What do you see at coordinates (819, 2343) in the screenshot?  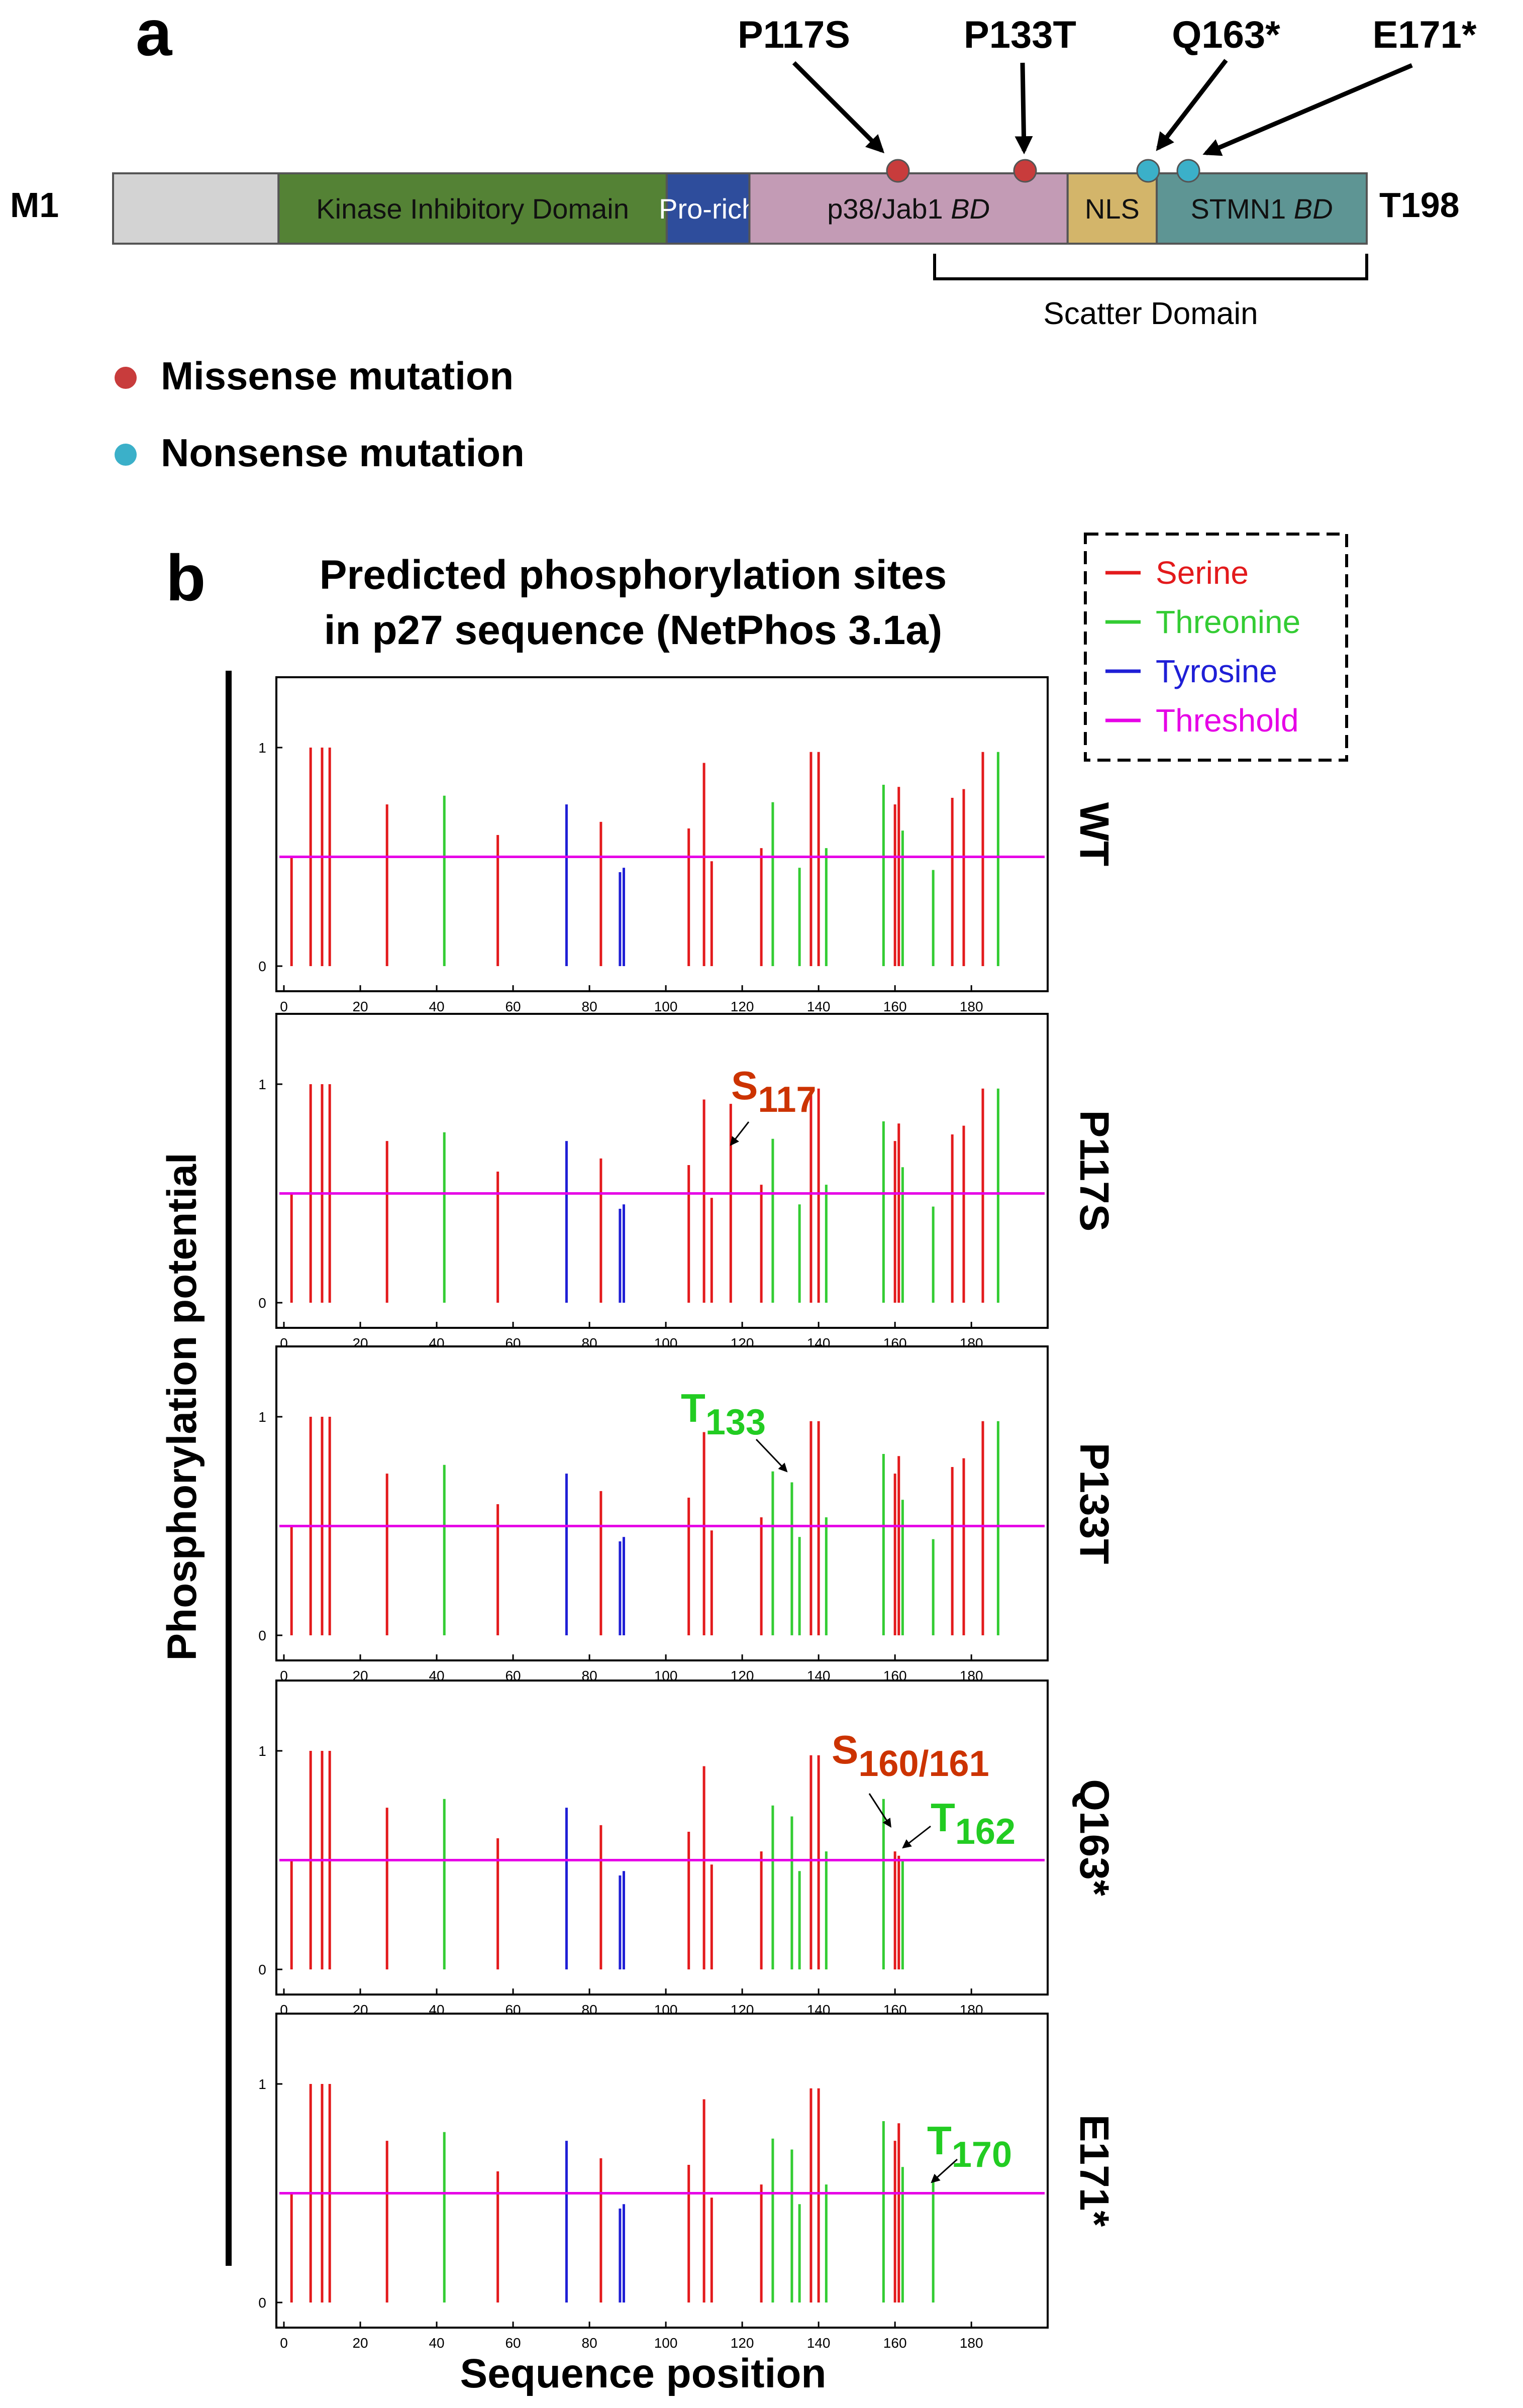 I see `x-tick-label: 140` at bounding box center [819, 2343].